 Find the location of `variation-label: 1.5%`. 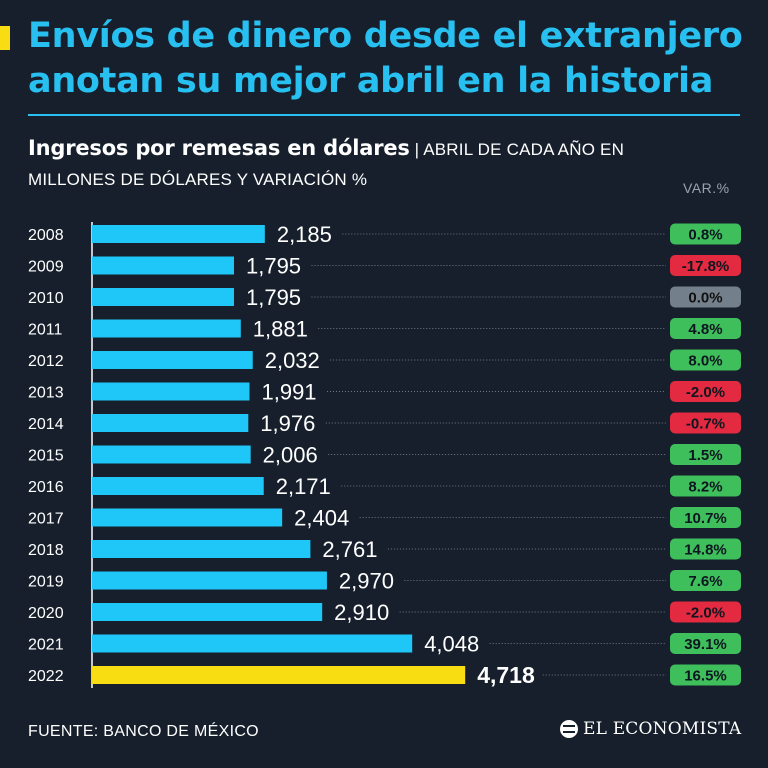

variation-label: 1.5% is located at coordinates (705, 455).